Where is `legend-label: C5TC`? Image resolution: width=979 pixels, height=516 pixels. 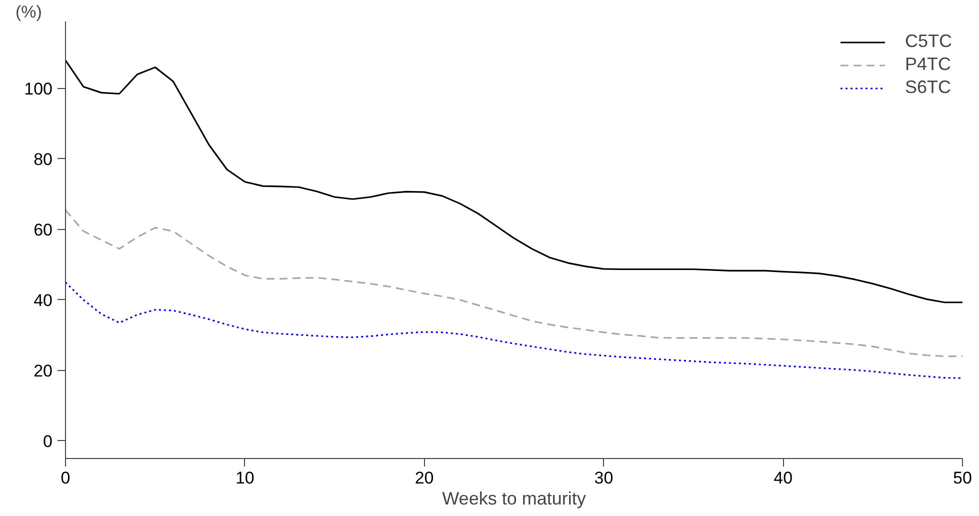 legend-label: C5TC is located at coordinates (928, 41).